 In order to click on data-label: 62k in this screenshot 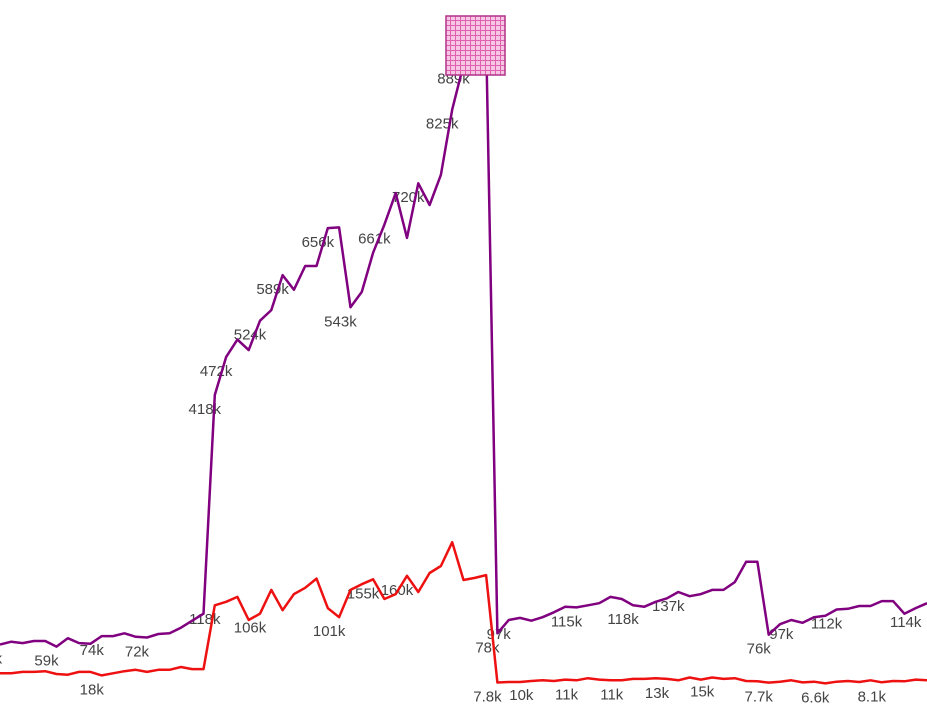, I will do `click(1, 659)`.